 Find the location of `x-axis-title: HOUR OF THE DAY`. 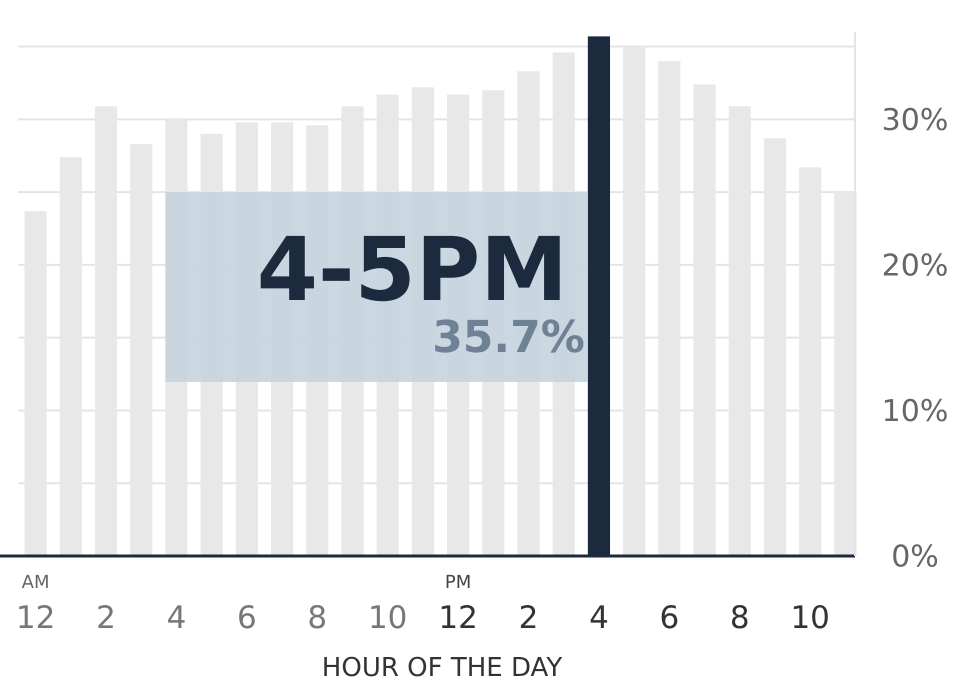

x-axis-title: HOUR OF THE DAY is located at coordinates (442, 668).